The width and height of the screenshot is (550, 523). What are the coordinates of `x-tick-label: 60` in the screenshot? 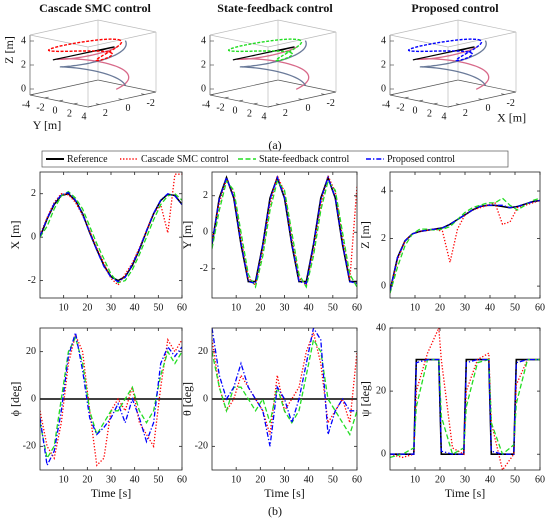 It's located at (540, 307).